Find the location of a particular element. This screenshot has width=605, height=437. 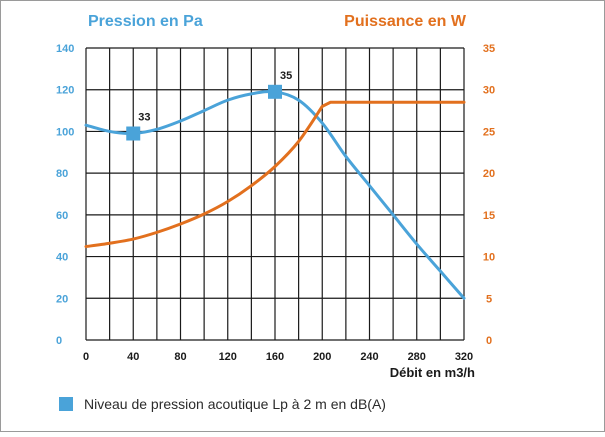

y-right-tick-label: 20 is located at coordinates (489, 174).